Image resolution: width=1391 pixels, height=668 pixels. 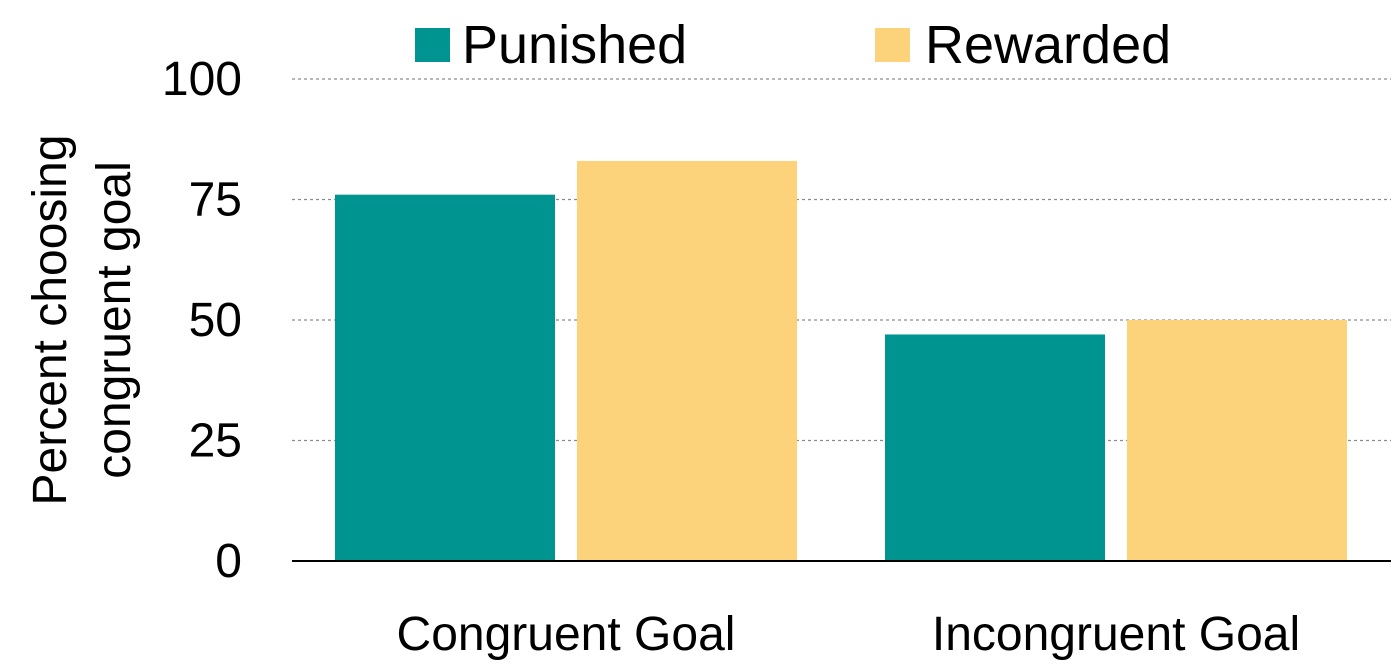 What do you see at coordinates (82, 320) in the screenshot?
I see `y-axis-label: Percent choosing congruent goal` at bounding box center [82, 320].